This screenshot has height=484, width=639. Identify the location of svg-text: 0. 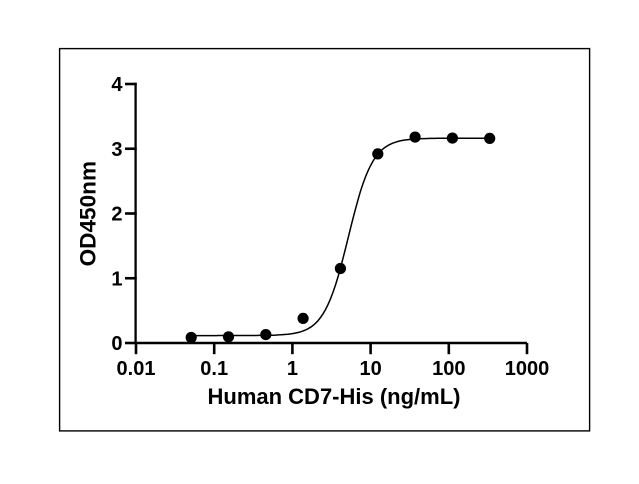
(116, 344).